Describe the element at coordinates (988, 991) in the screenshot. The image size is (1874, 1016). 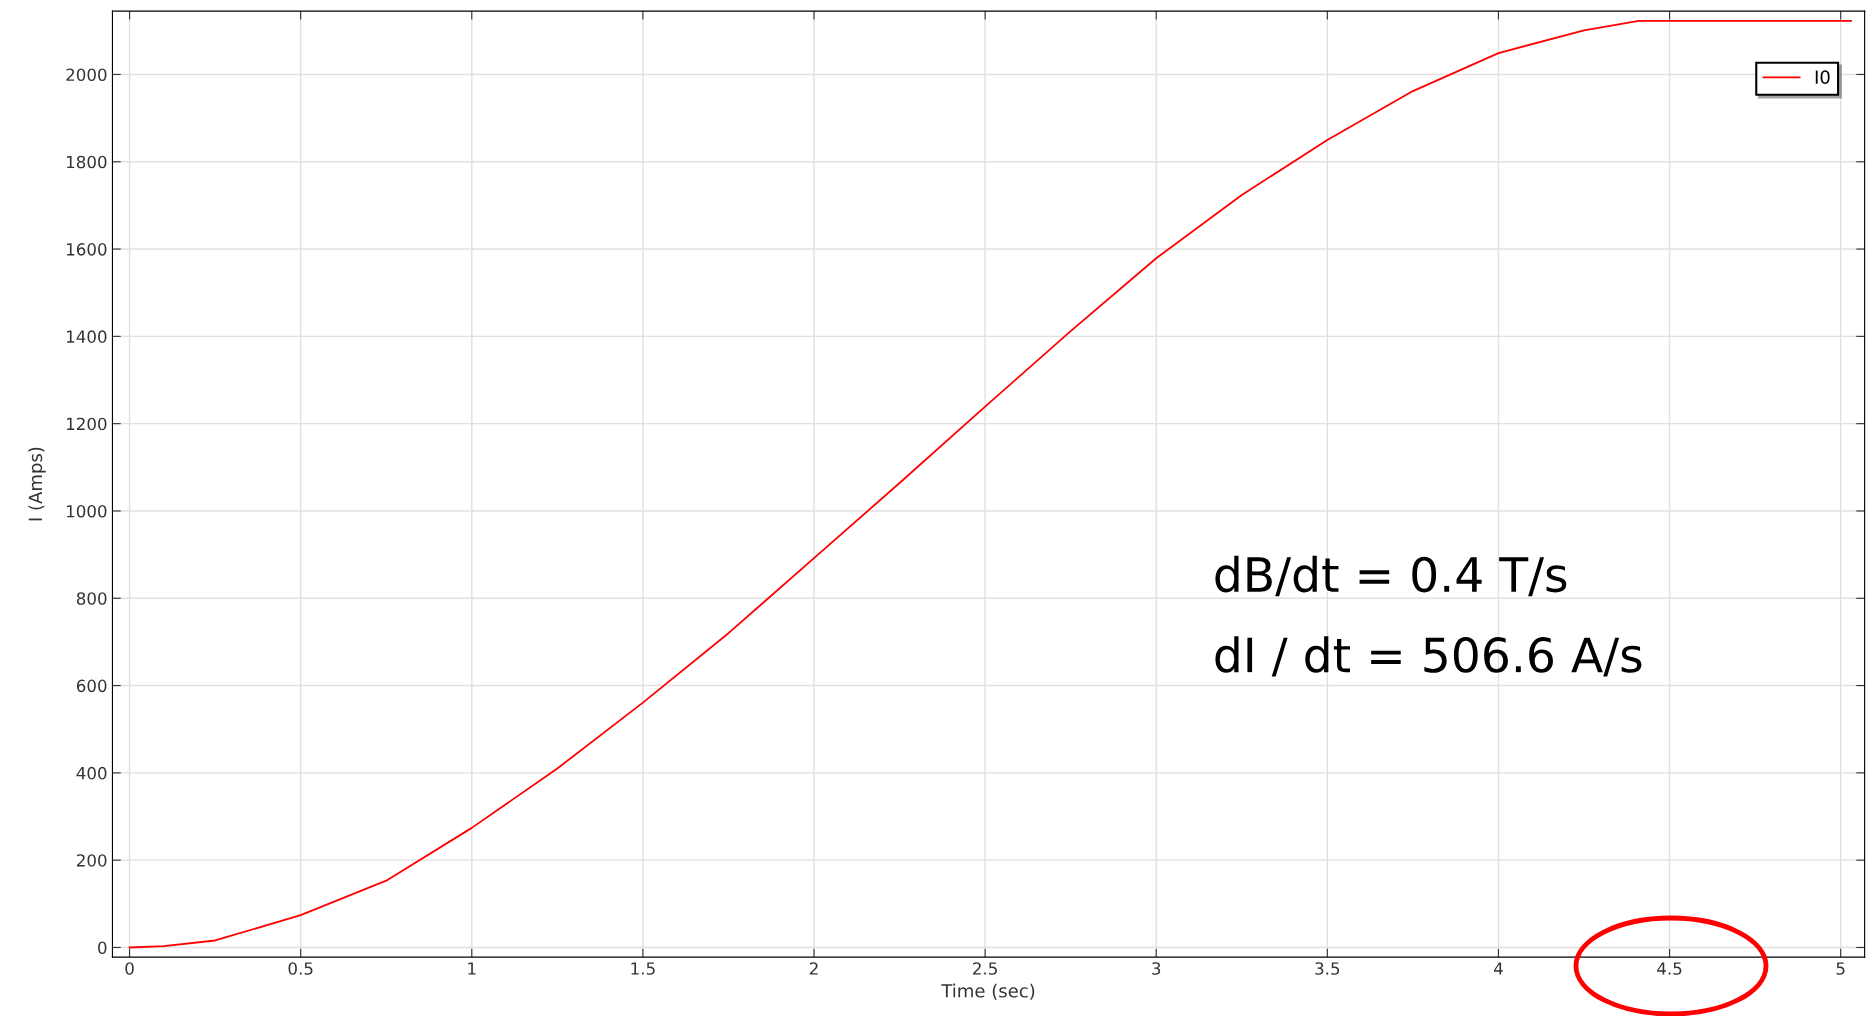
I see `x-axis-title: Time (sec)` at that location.